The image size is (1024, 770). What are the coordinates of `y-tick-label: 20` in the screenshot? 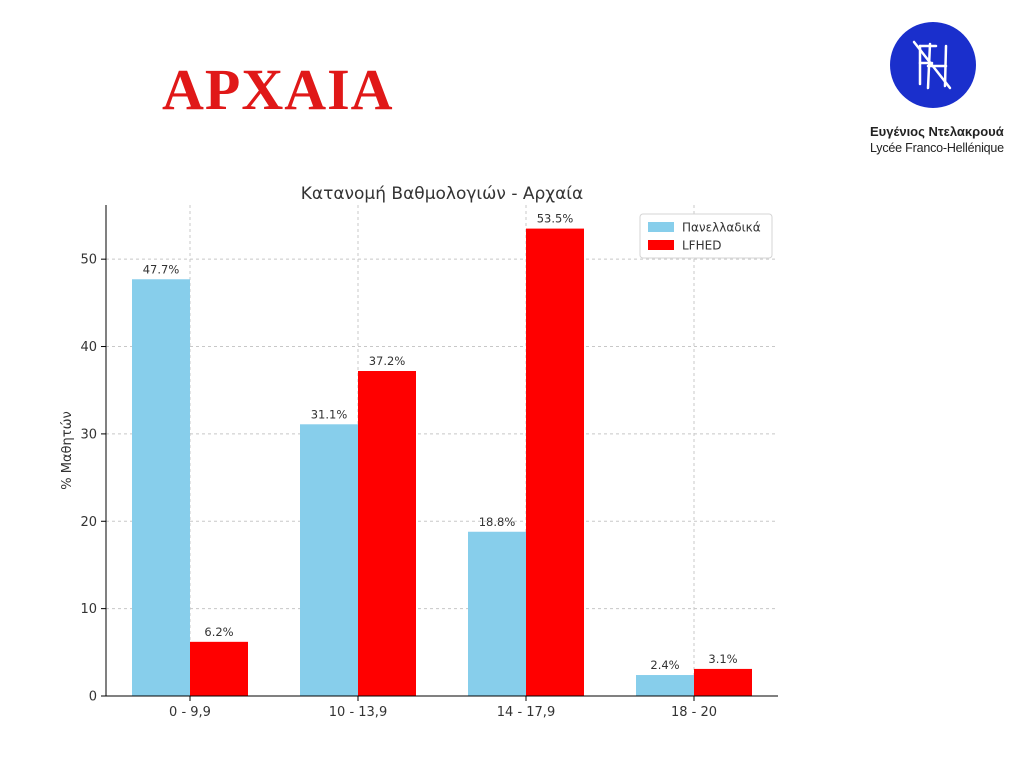 It's located at (88, 522).